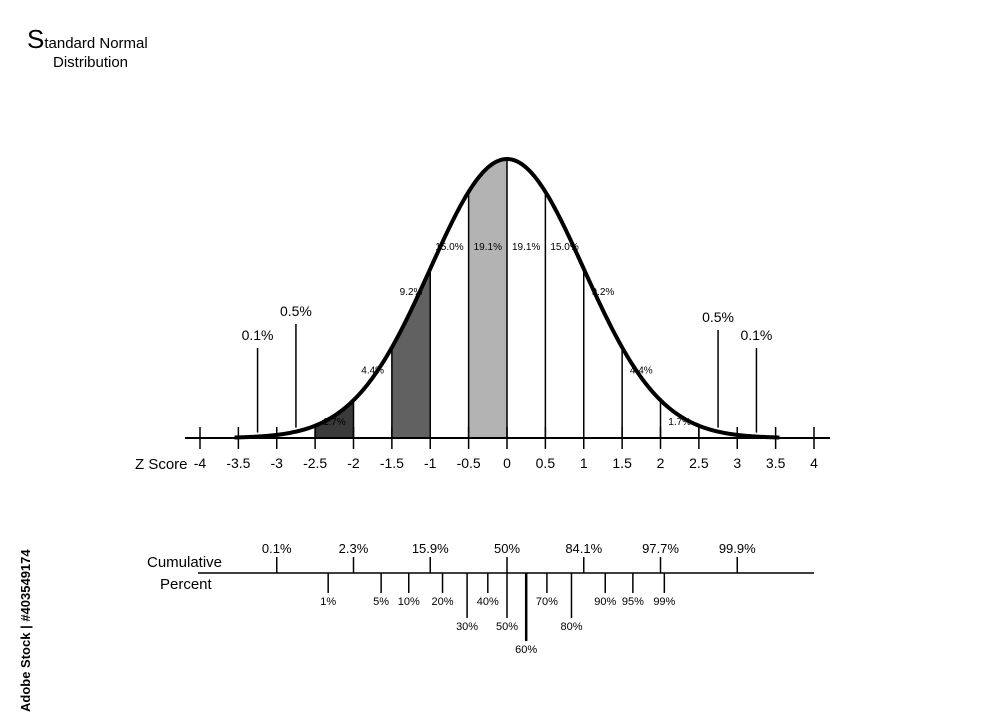  I want to click on cumulative-label-above: 99.9%, so click(737, 548).